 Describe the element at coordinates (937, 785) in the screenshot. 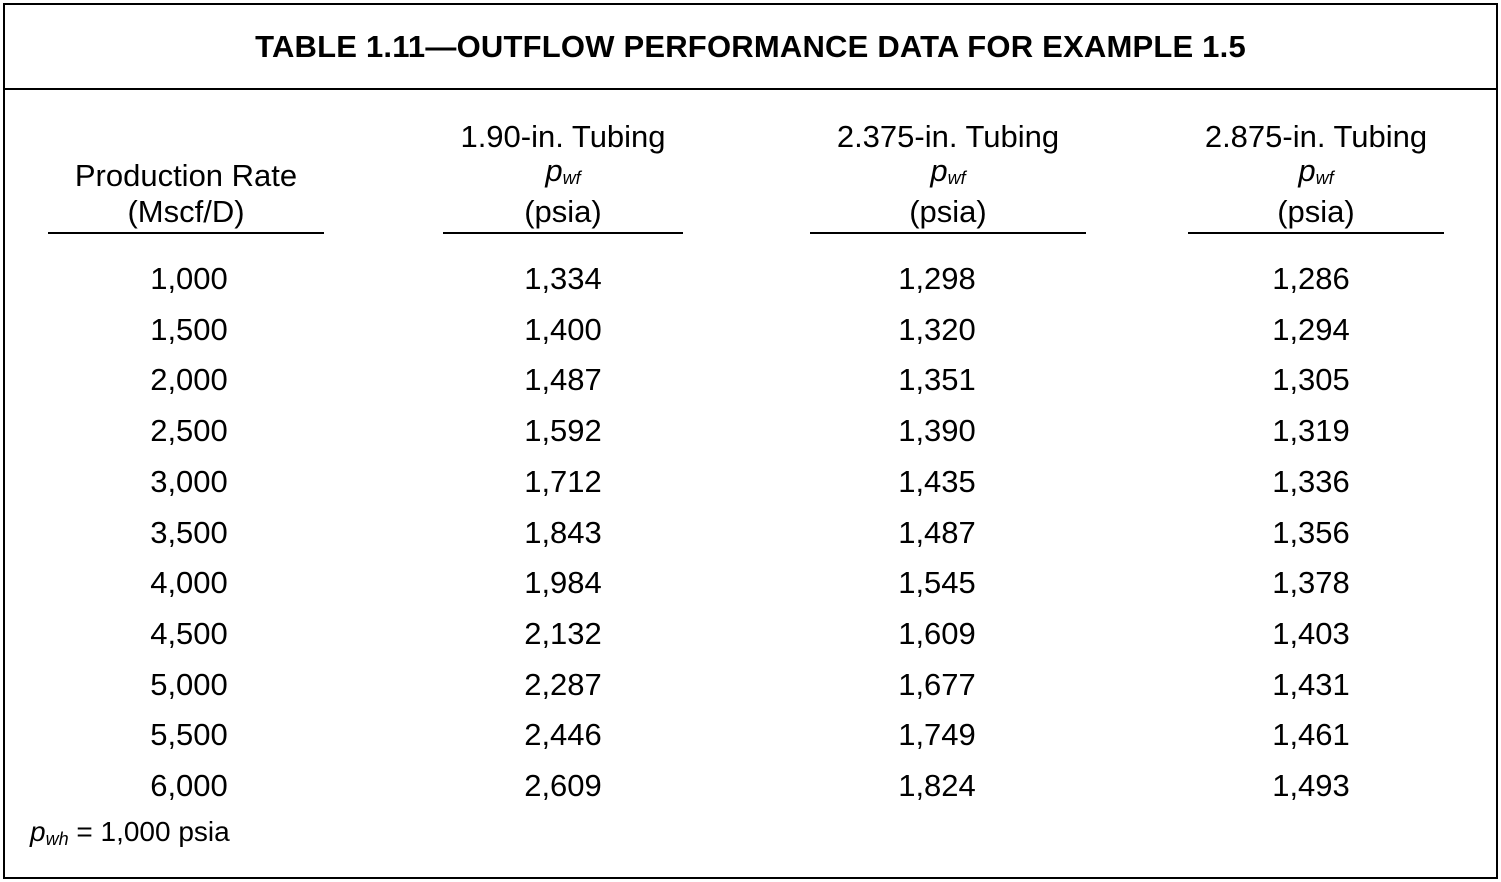

I see `tubing-2-375-pwf-cell: 1,824` at that location.